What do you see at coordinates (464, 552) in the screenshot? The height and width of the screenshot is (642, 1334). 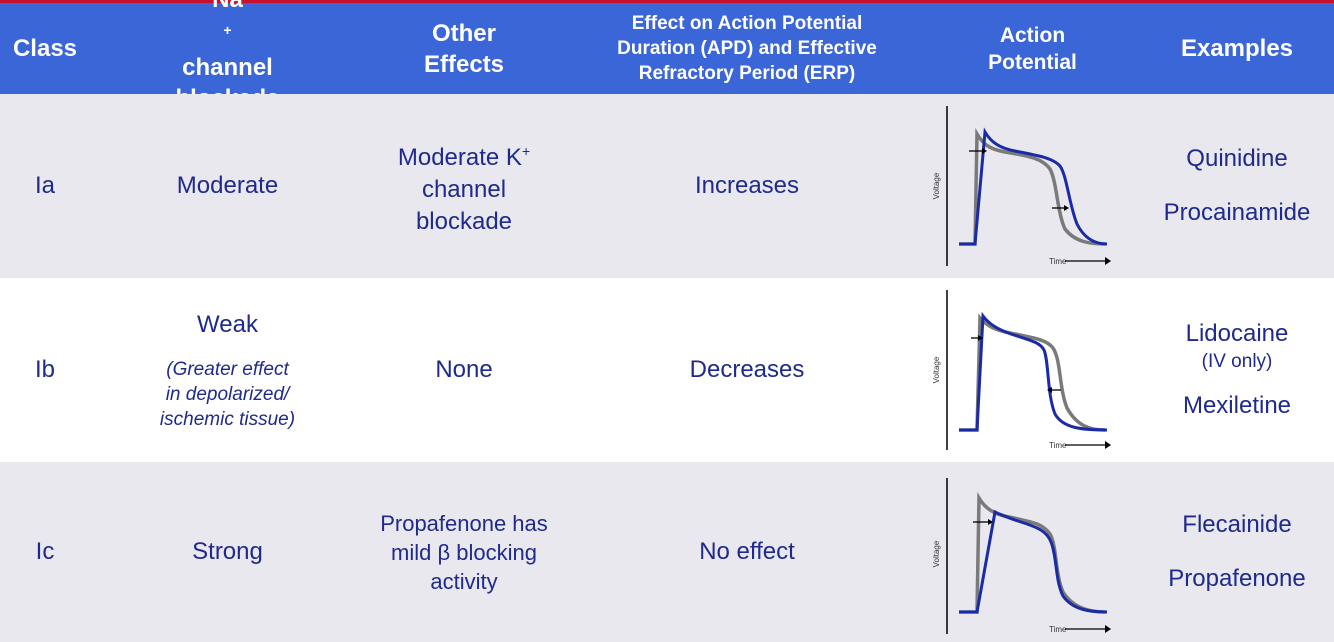 I see `other-effects-value: Propafenone has mild β blocking activity` at bounding box center [464, 552].